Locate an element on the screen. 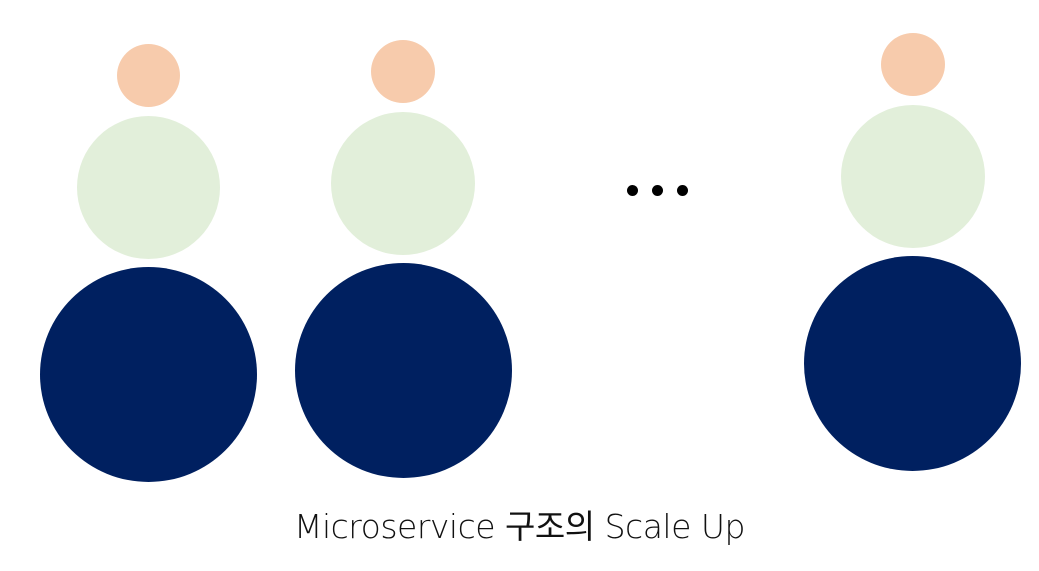 The width and height of the screenshot is (1039, 571). diagram-caption: Microservice 구조의 Scale Up is located at coordinates (519, 526).